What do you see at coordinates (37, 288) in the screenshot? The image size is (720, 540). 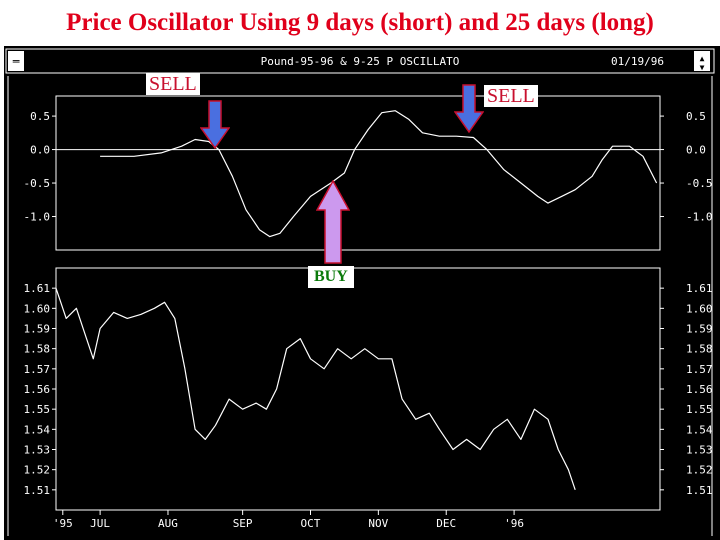 I see `price-y-tick-label-left: 1.61` at bounding box center [37, 288].